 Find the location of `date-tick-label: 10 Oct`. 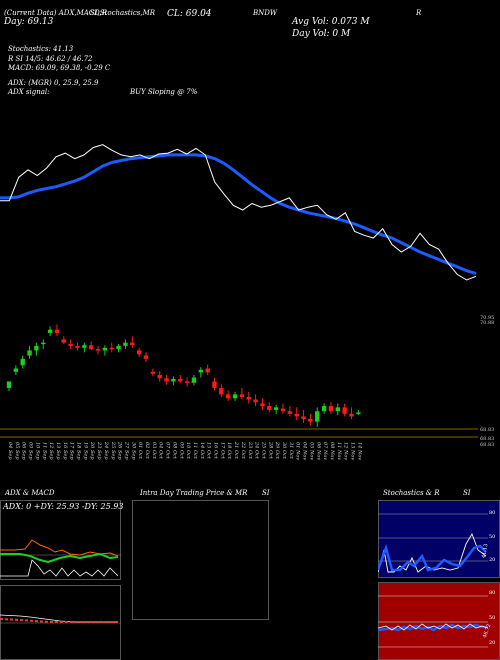

date-tick-label: 10 Oct is located at coordinates (188, 451).